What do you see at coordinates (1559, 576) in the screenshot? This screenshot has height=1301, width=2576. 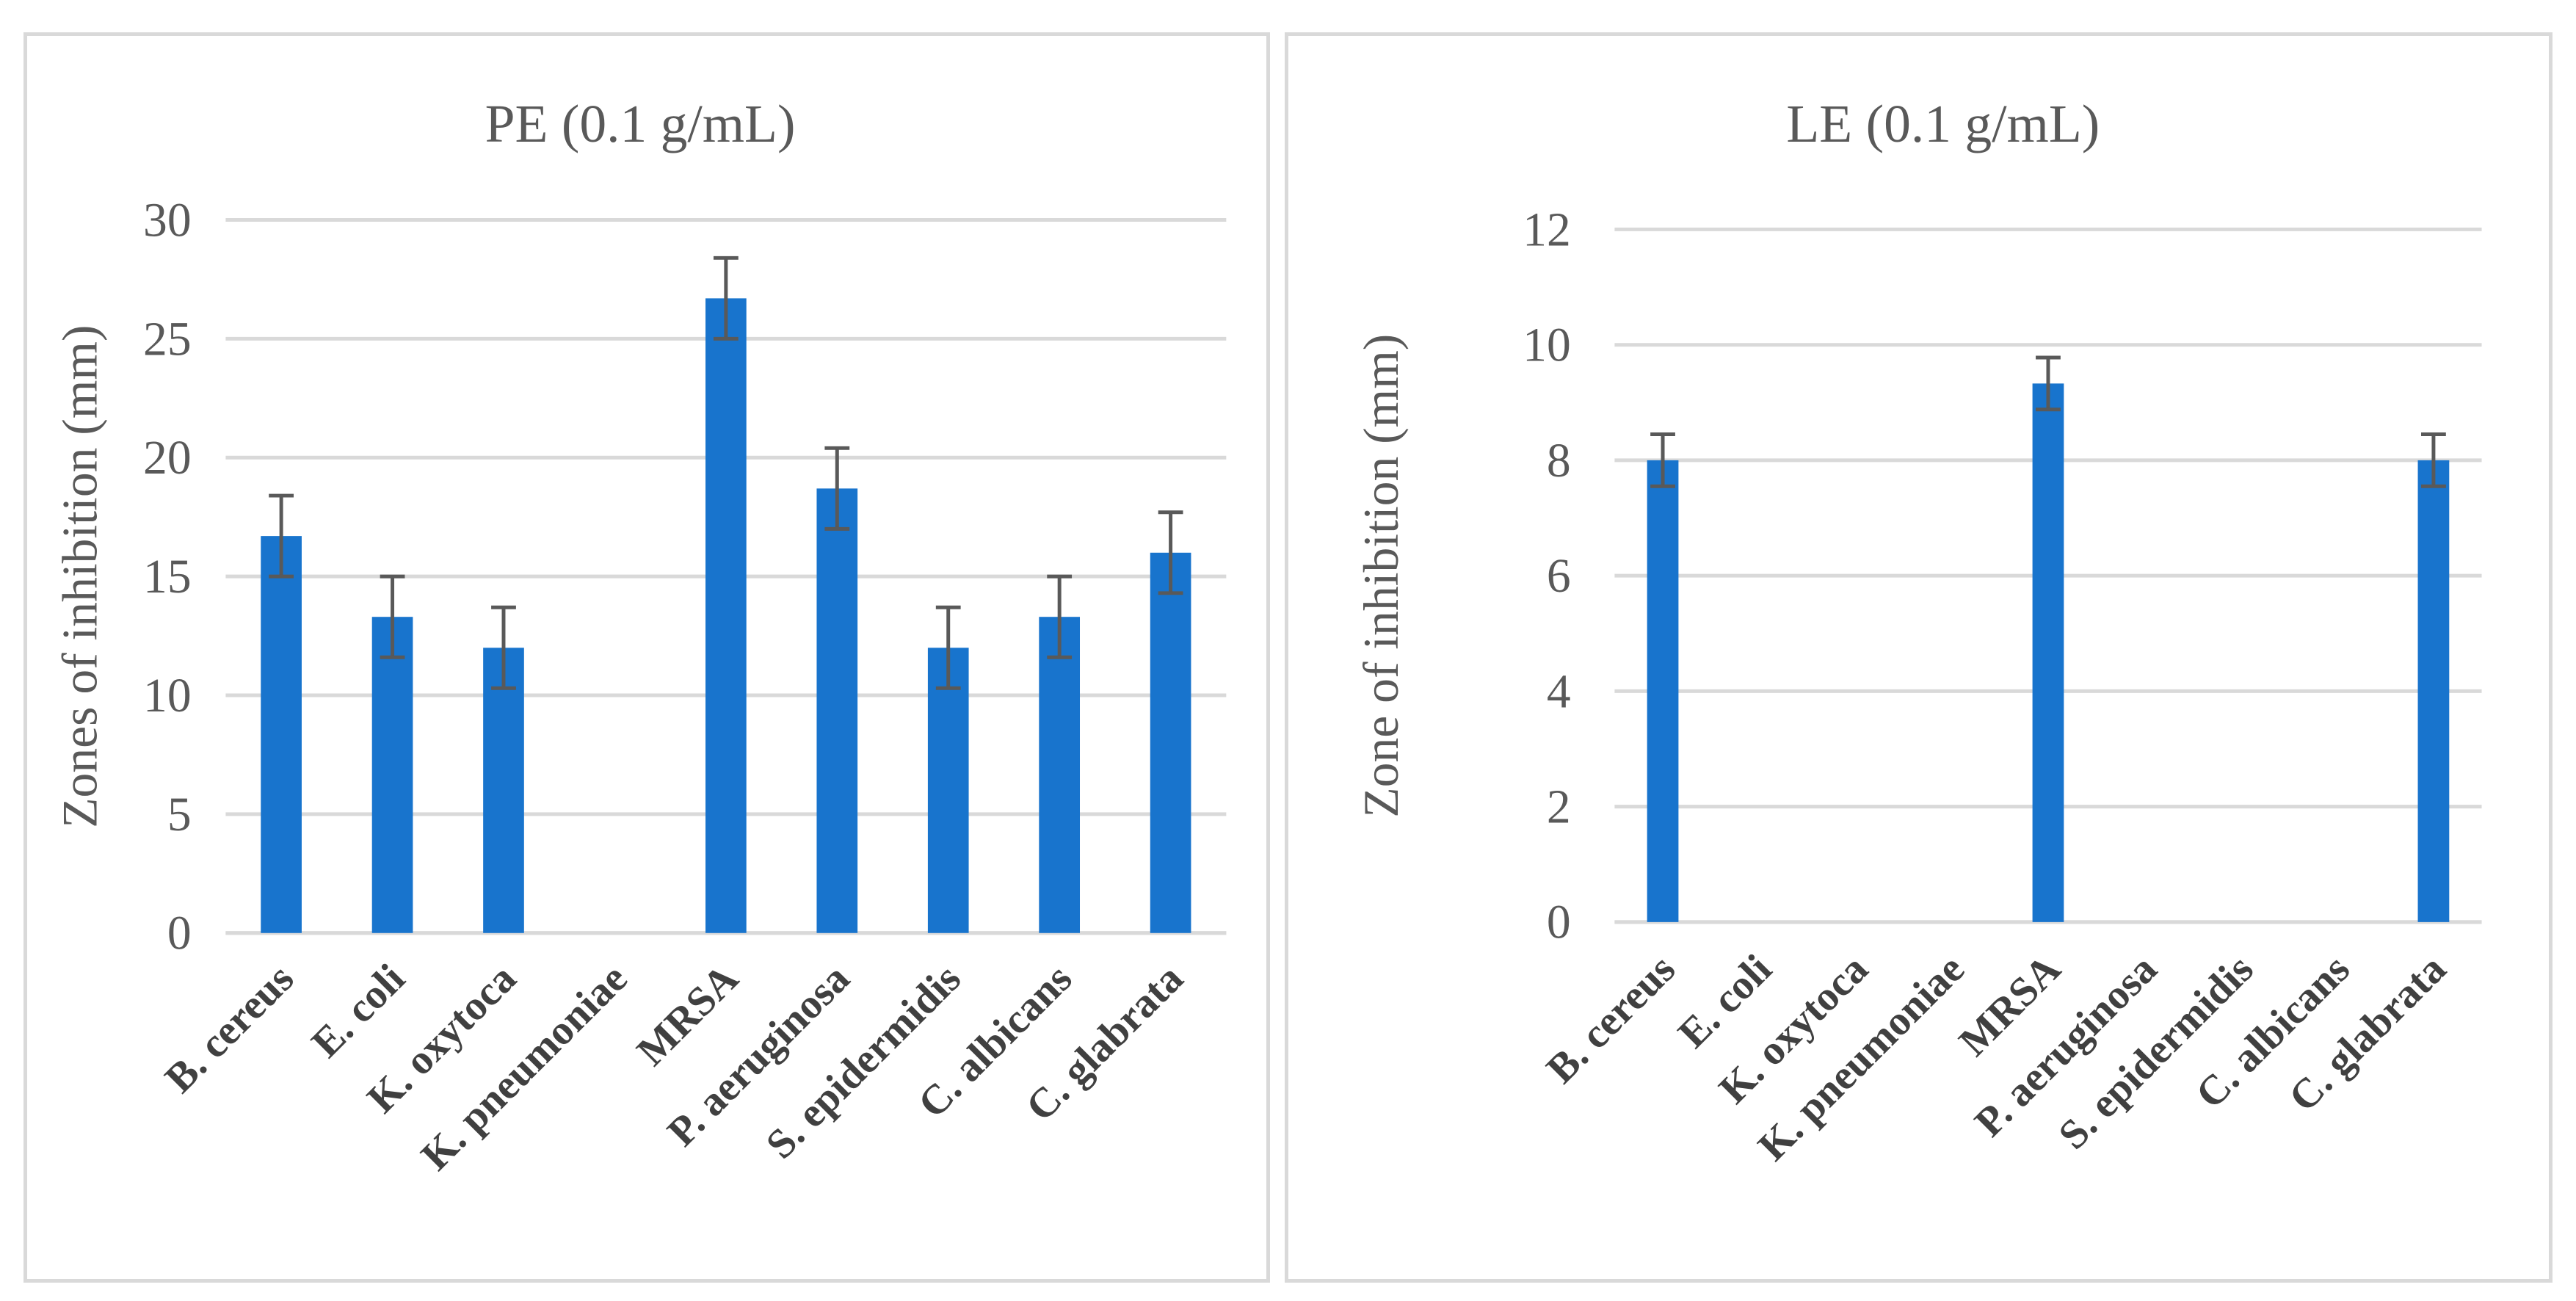 I see `le-y-tick-label: 6` at bounding box center [1559, 576].